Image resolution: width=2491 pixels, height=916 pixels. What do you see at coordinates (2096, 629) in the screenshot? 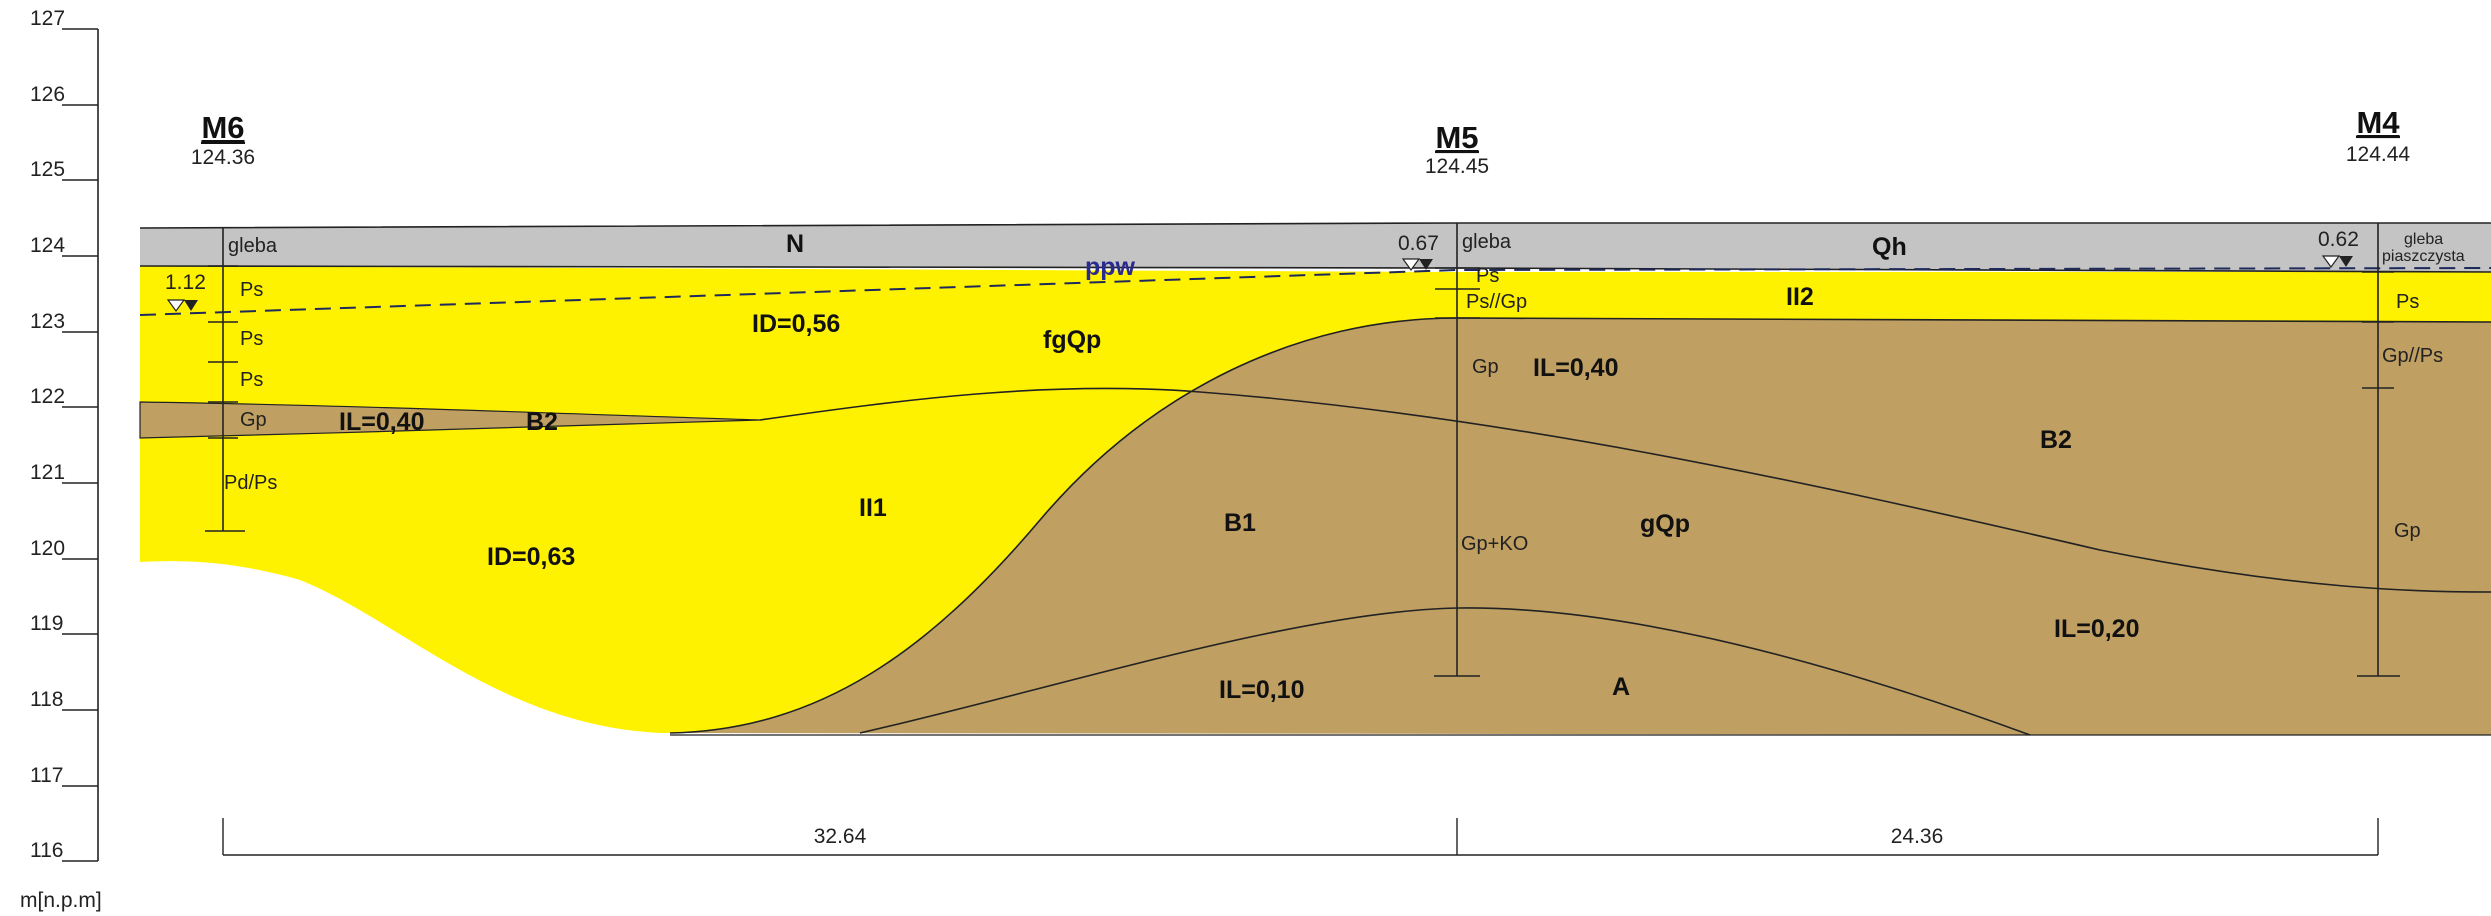
I see `liquidity-label: IL=0,20` at bounding box center [2096, 629].